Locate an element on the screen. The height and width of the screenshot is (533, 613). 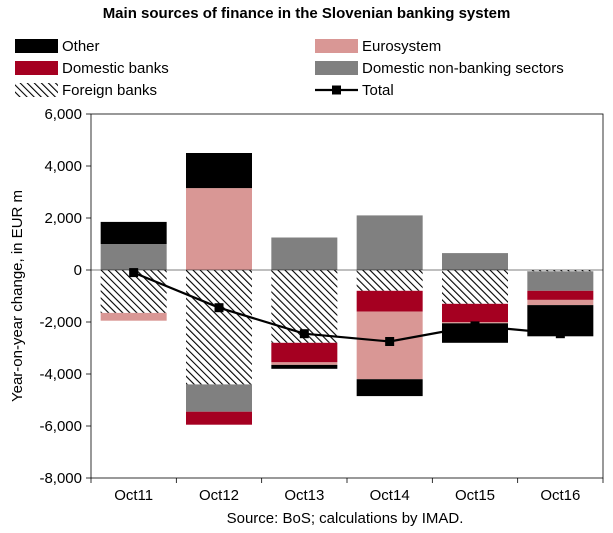
bar-foreign-banks-oct12 is located at coordinates (219, 327).